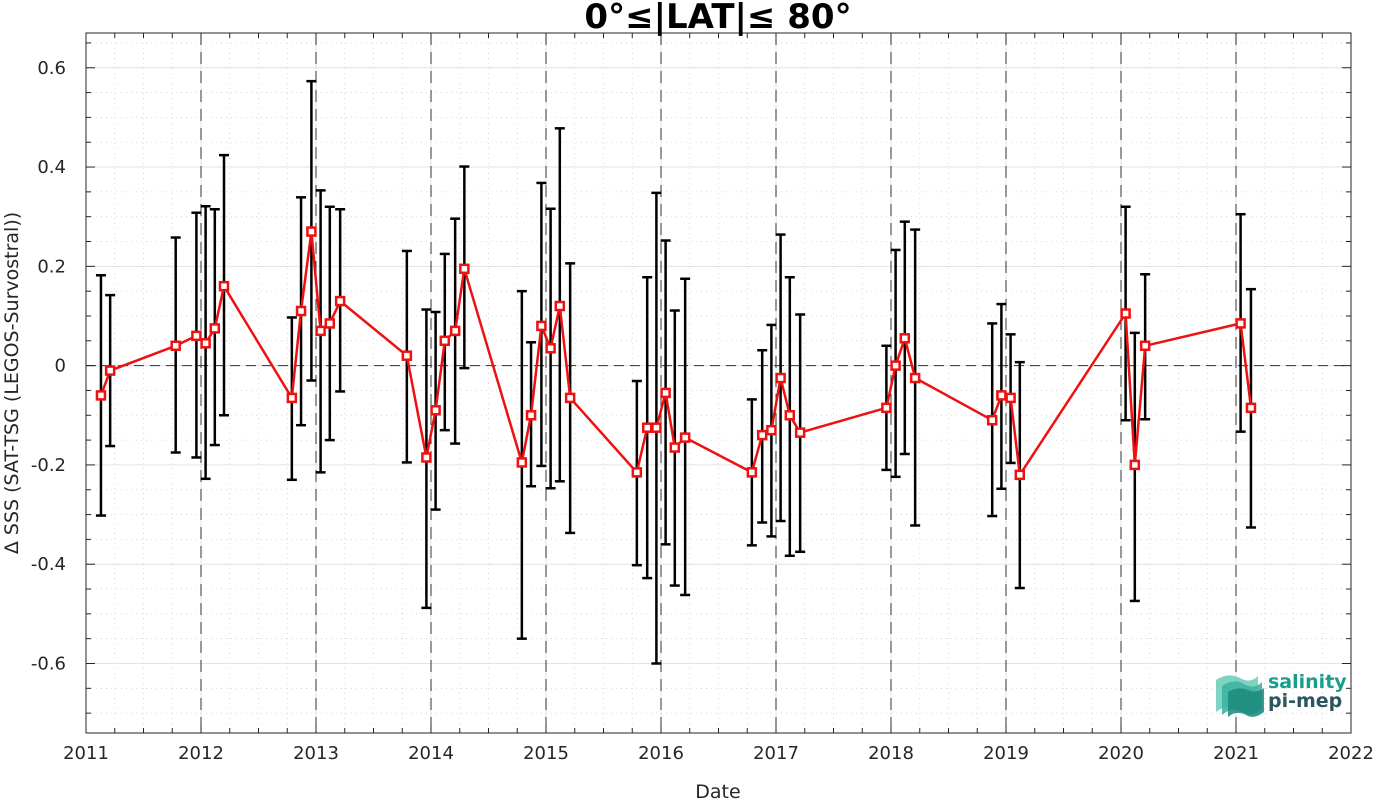 The width and height of the screenshot is (1374, 801). I want to click on x-tick-label: 2019, so click(1006, 753).